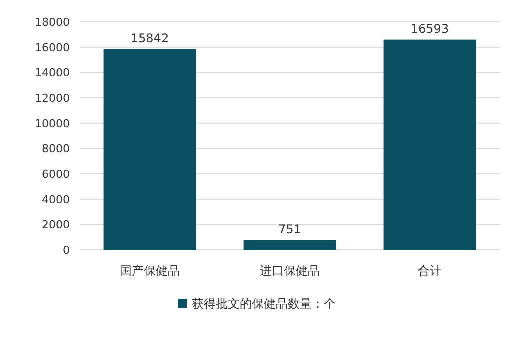  What do you see at coordinates (56, 225) in the screenshot?
I see `y-tick-label: 2000` at bounding box center [56, 225].